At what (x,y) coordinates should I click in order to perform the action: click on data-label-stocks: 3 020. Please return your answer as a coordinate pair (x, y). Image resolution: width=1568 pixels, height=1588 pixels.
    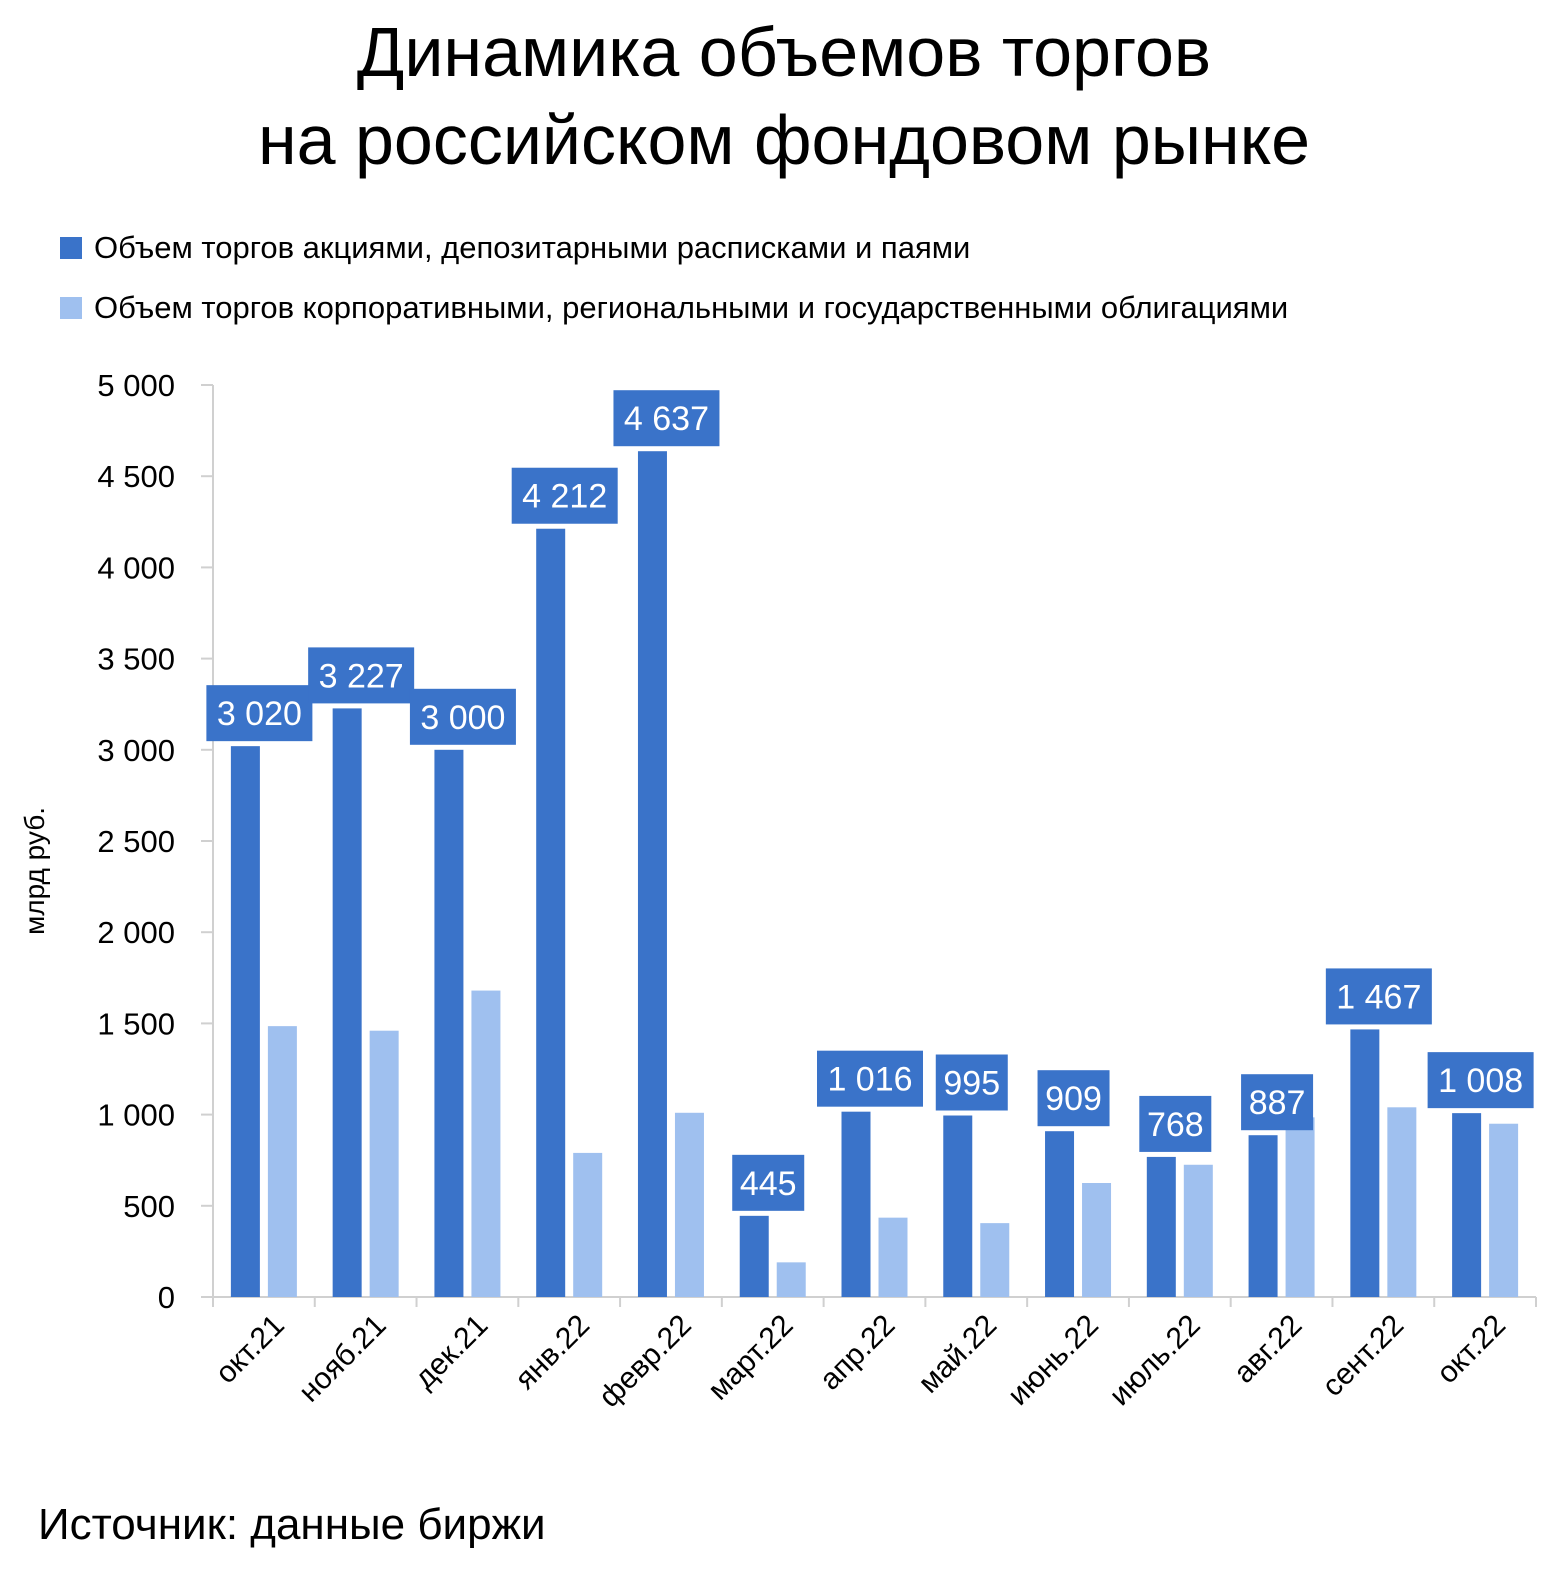
    Looking at the image, I should click on (259, 714).